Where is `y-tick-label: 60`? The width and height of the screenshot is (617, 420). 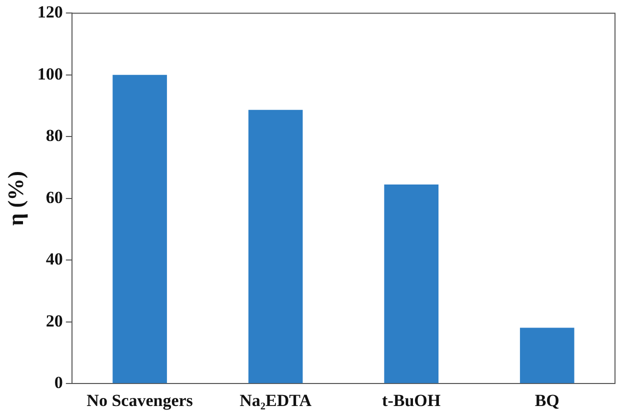
y-tick-label: 60 is located at coordinates (54, 197).